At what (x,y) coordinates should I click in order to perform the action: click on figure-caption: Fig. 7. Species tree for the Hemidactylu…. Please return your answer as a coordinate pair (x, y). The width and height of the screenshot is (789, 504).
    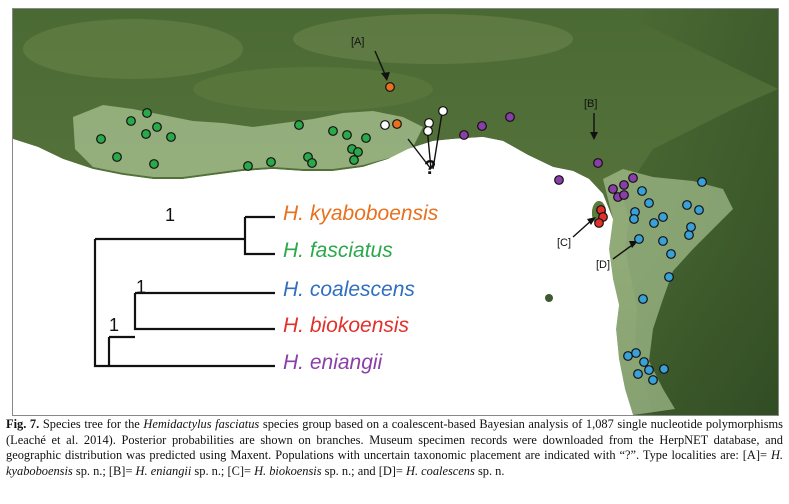
    Looking at the image, I should click on (394, 448).